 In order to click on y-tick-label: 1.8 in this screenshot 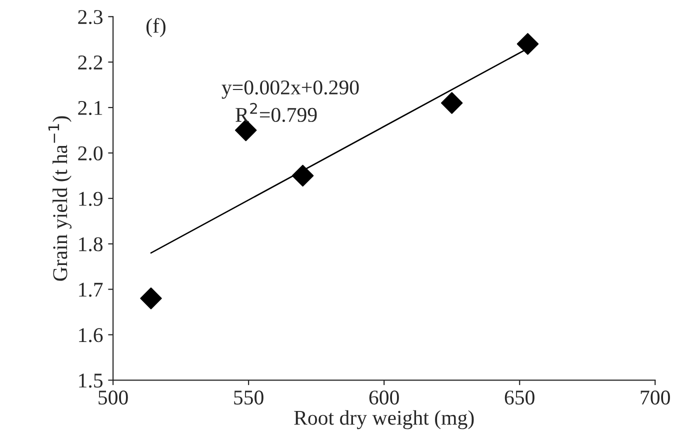, I will do `click(91, 244)`.